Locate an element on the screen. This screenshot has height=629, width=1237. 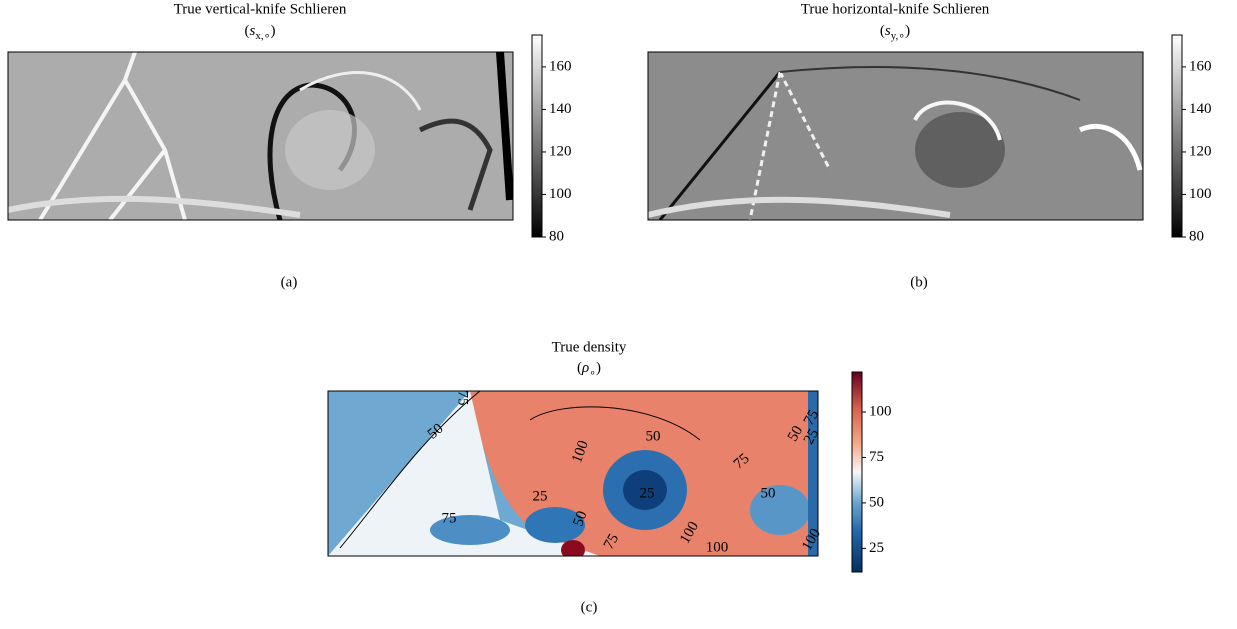
panel-caption: (c) is located at coordinates (589, 607).